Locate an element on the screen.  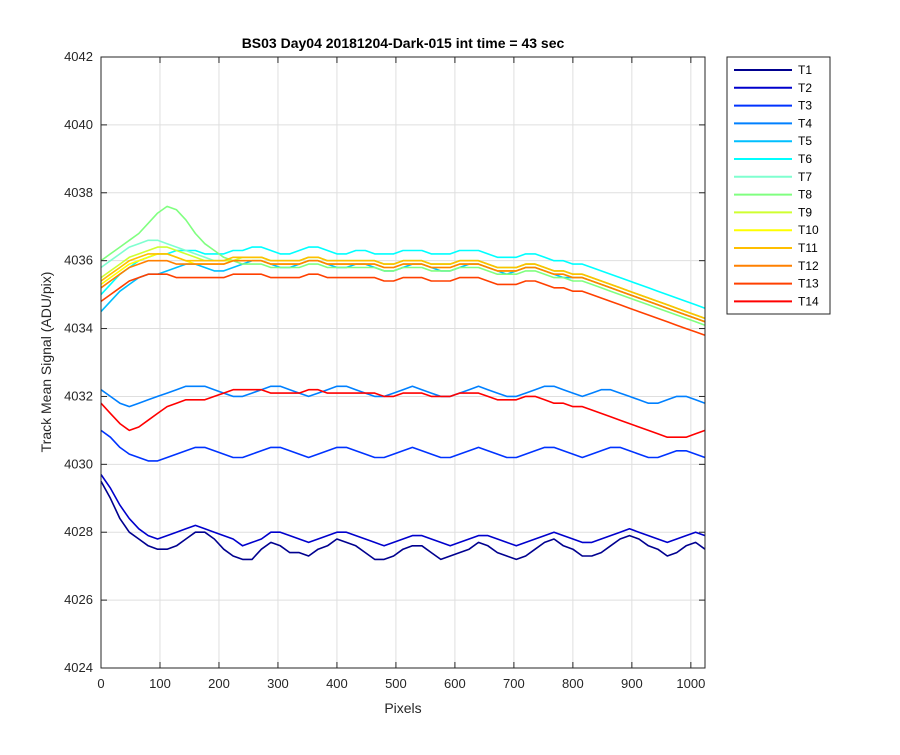
legend-label-t10: T10 is located at coordinates (808, 230).